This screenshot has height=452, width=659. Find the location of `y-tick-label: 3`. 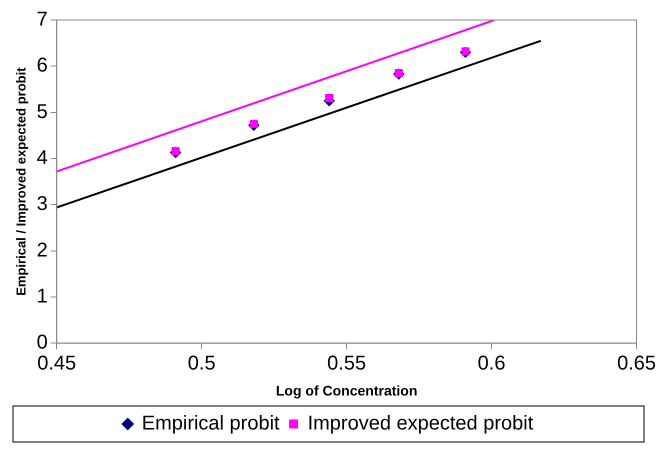

y-tick-label: 3 is located at coordinates (42, 204).